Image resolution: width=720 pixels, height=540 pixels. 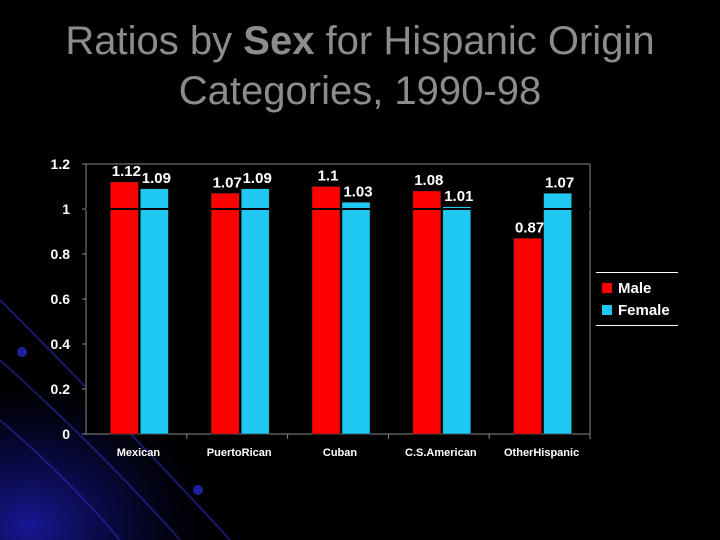 I want to click on bar-male-otherhispanic, so click(x=527, y=336).